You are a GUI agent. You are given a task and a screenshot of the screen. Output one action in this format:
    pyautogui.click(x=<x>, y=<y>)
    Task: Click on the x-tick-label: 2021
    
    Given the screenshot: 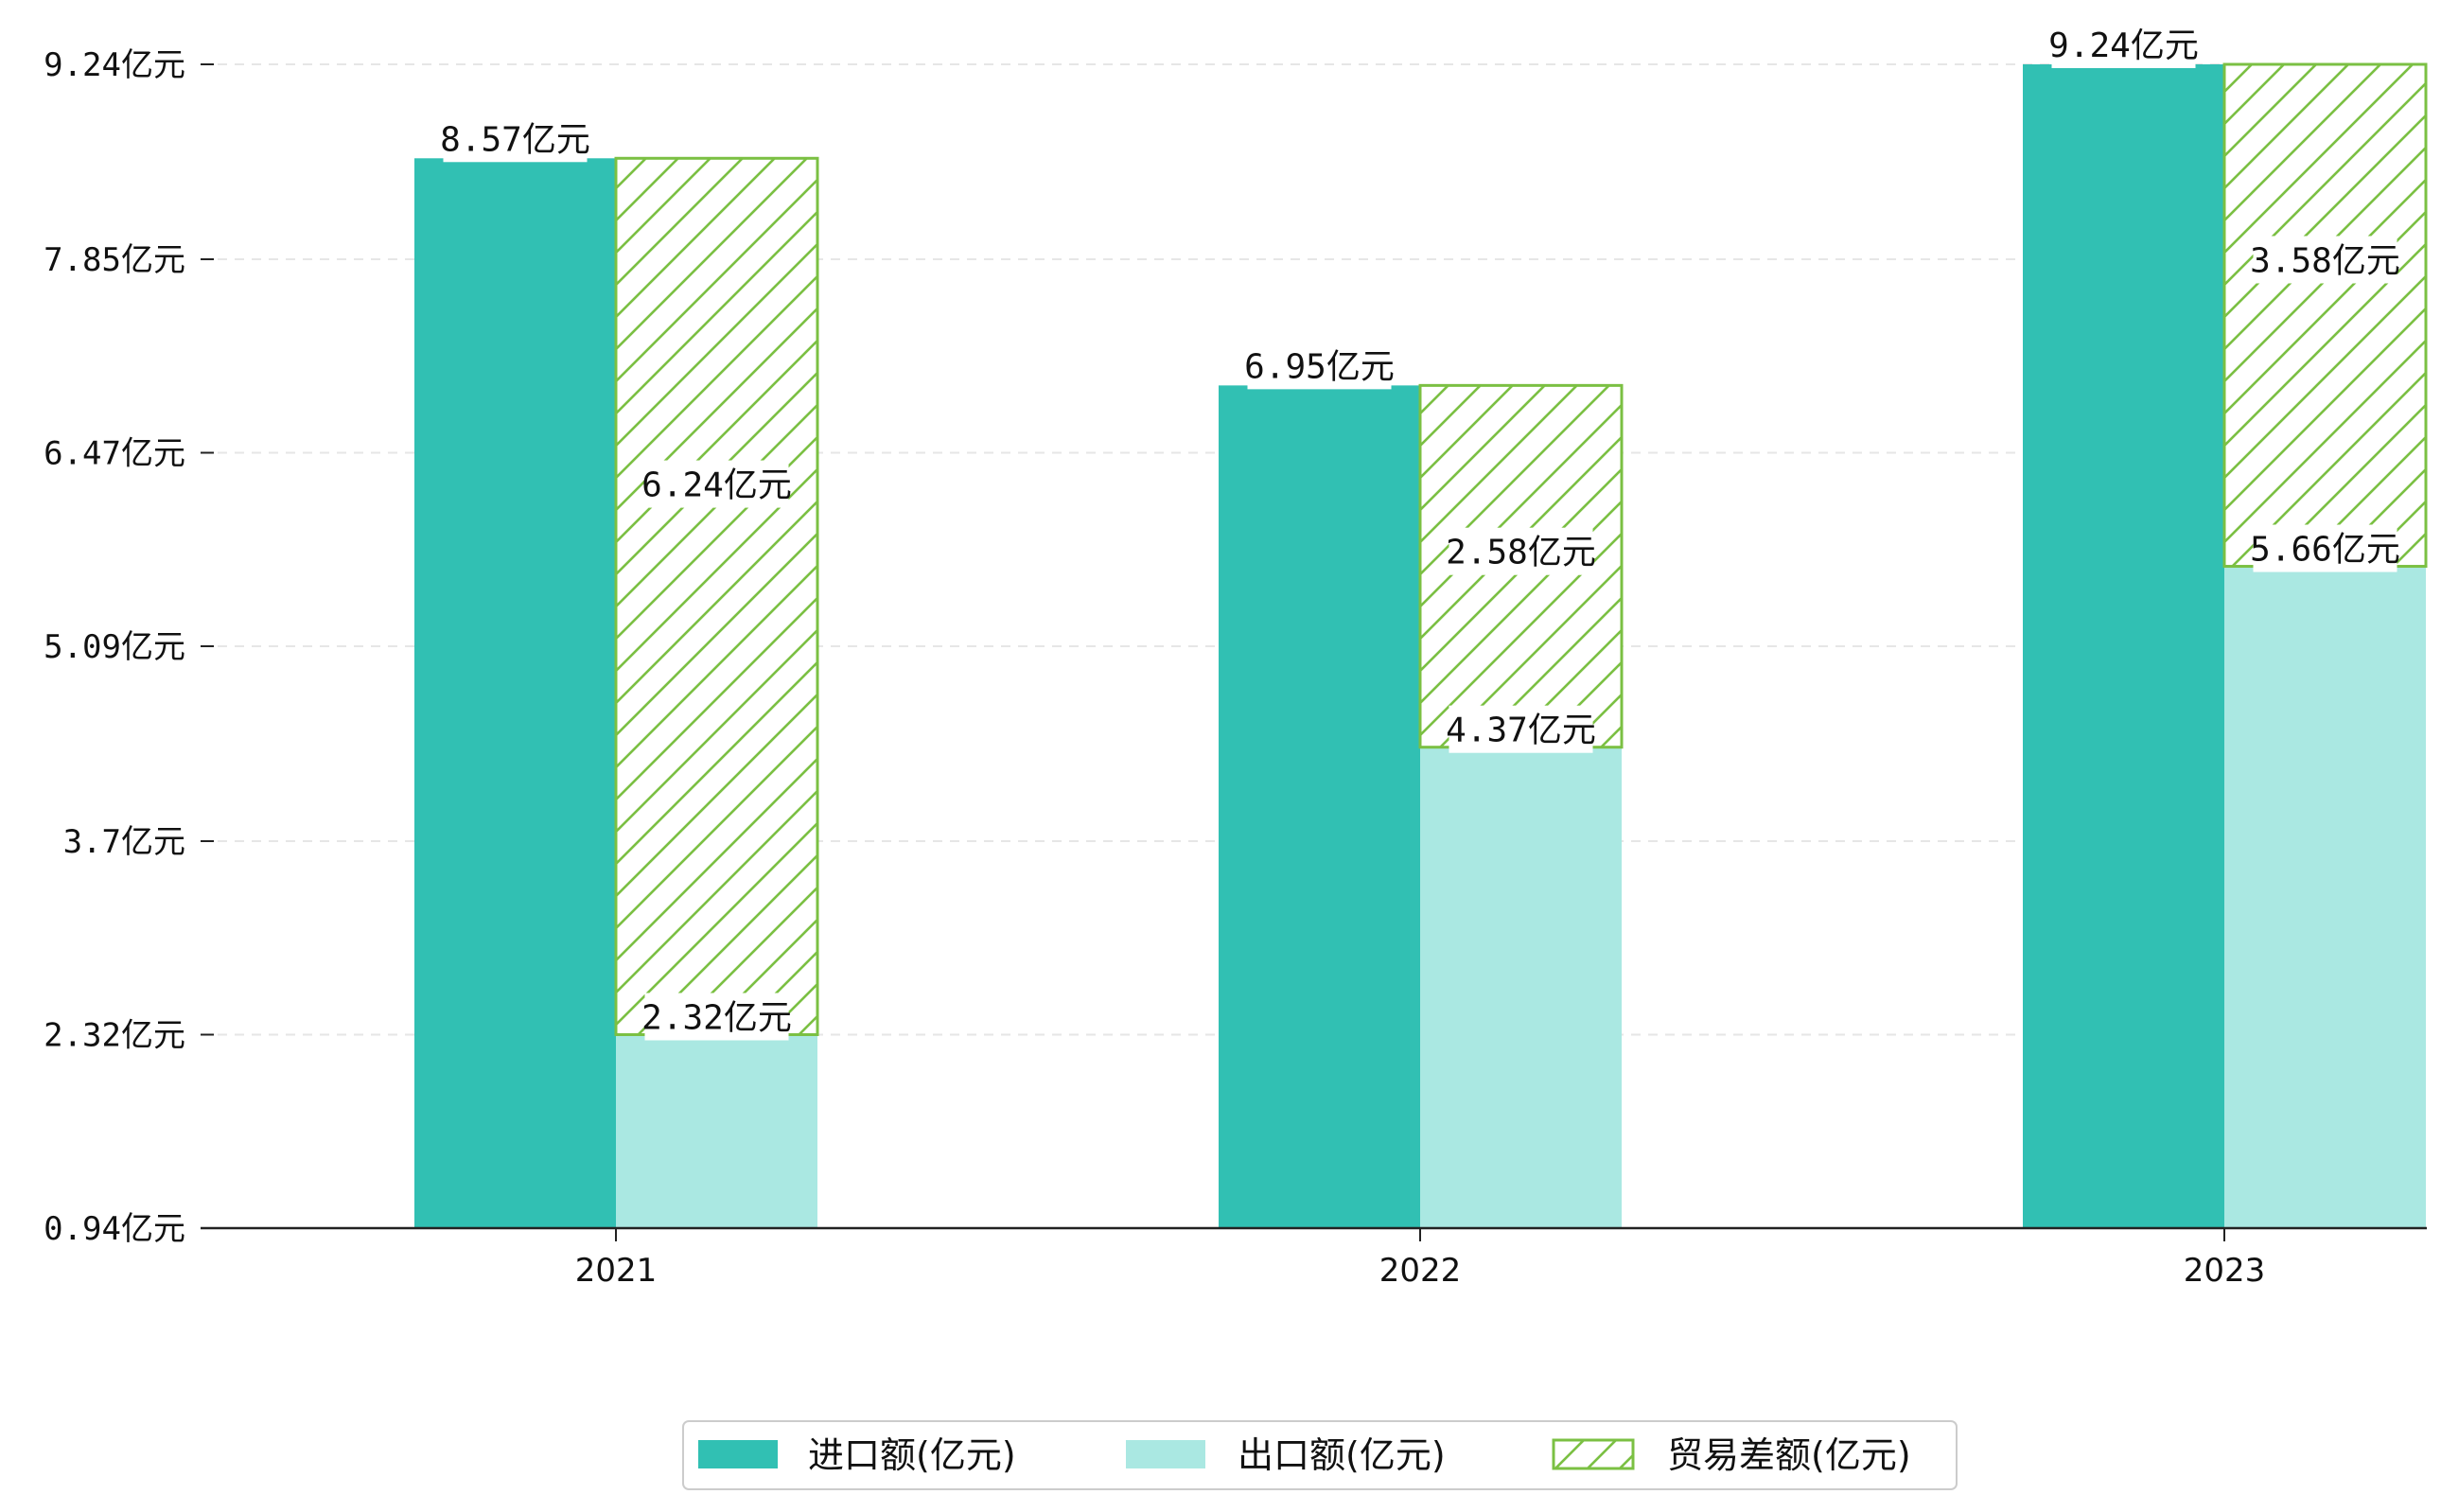 What is the action you would take?
    pyautogui.click(x=616, y=1271)
    